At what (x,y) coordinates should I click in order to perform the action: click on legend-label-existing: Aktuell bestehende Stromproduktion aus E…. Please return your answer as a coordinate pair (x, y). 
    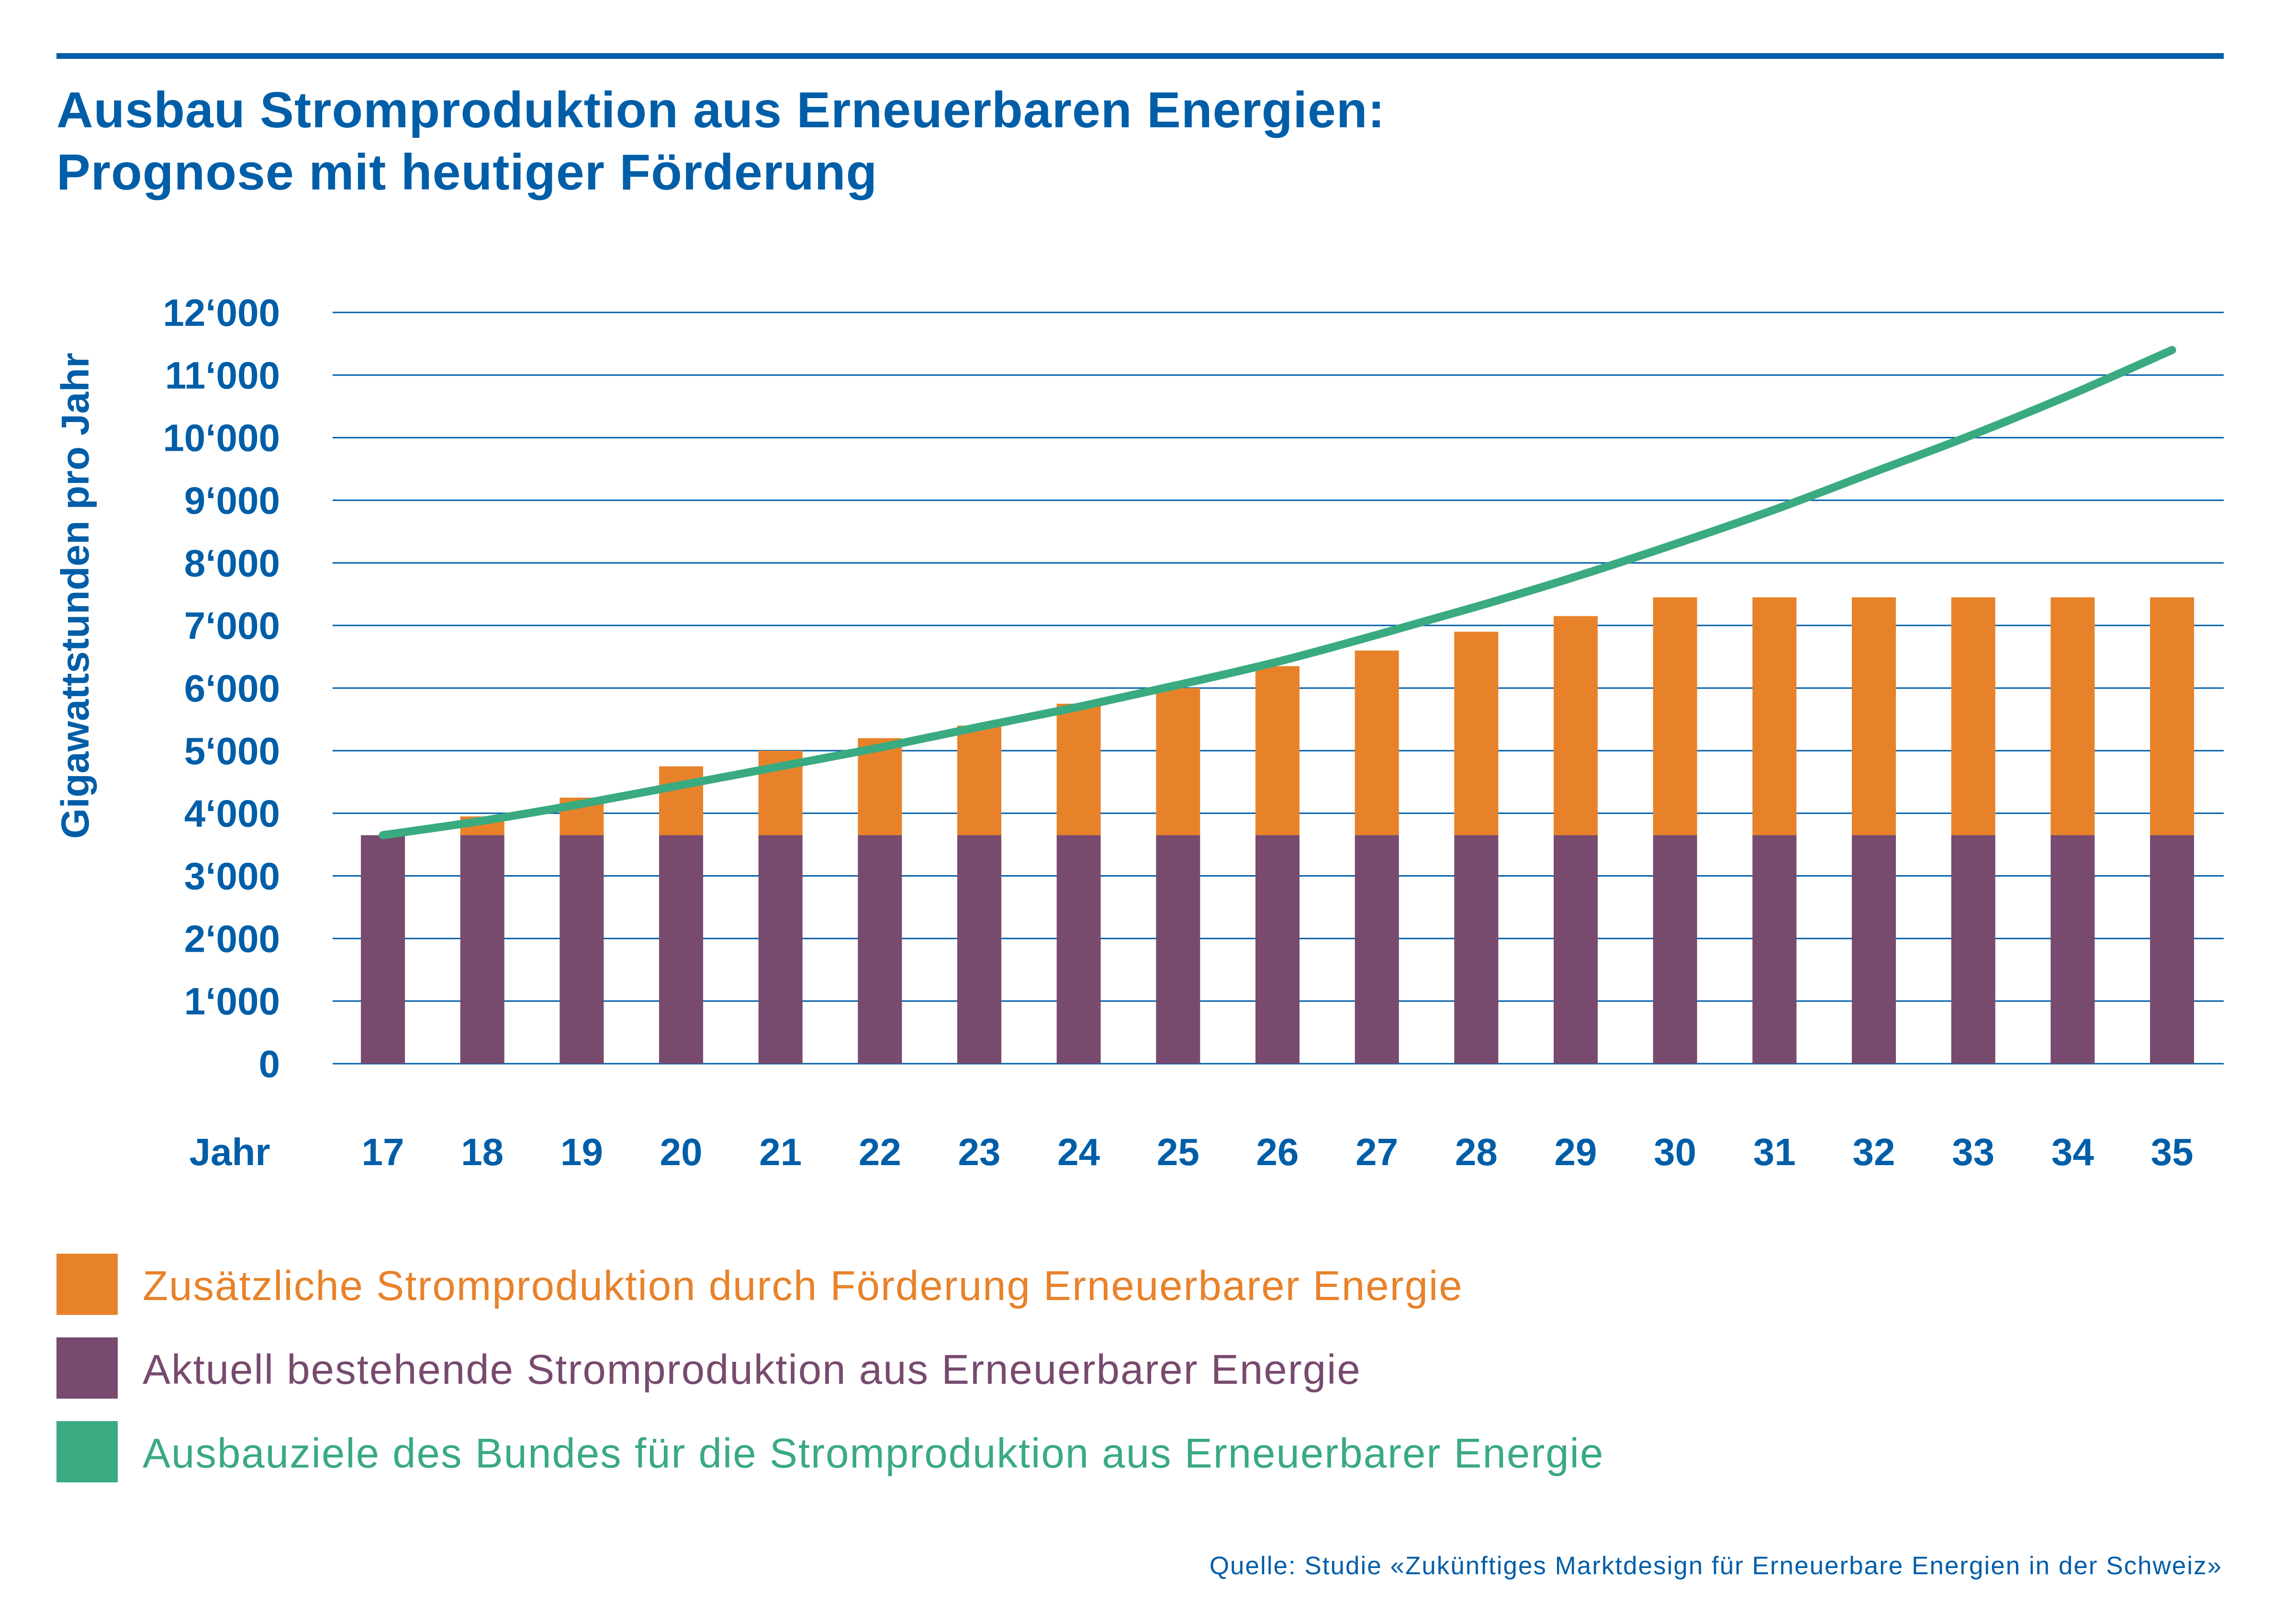
    Looking at the image, I should click on (752, 1370).